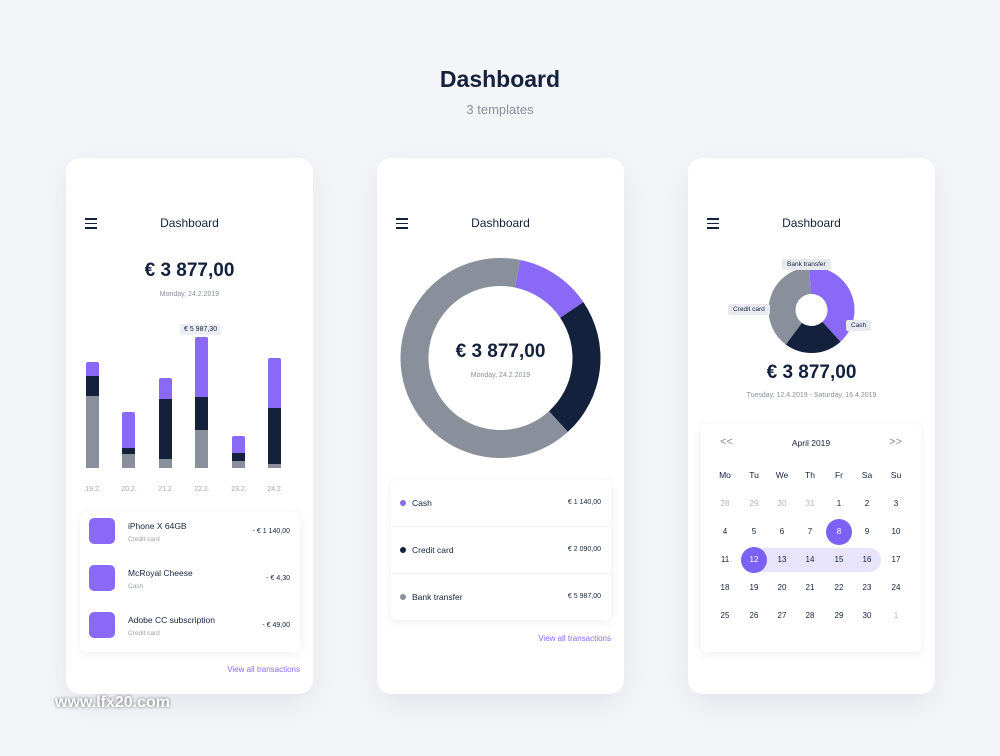 The width and height of the screenshot is (1000, 756). I want to click on calendar-day: 17, so click(896, 559).